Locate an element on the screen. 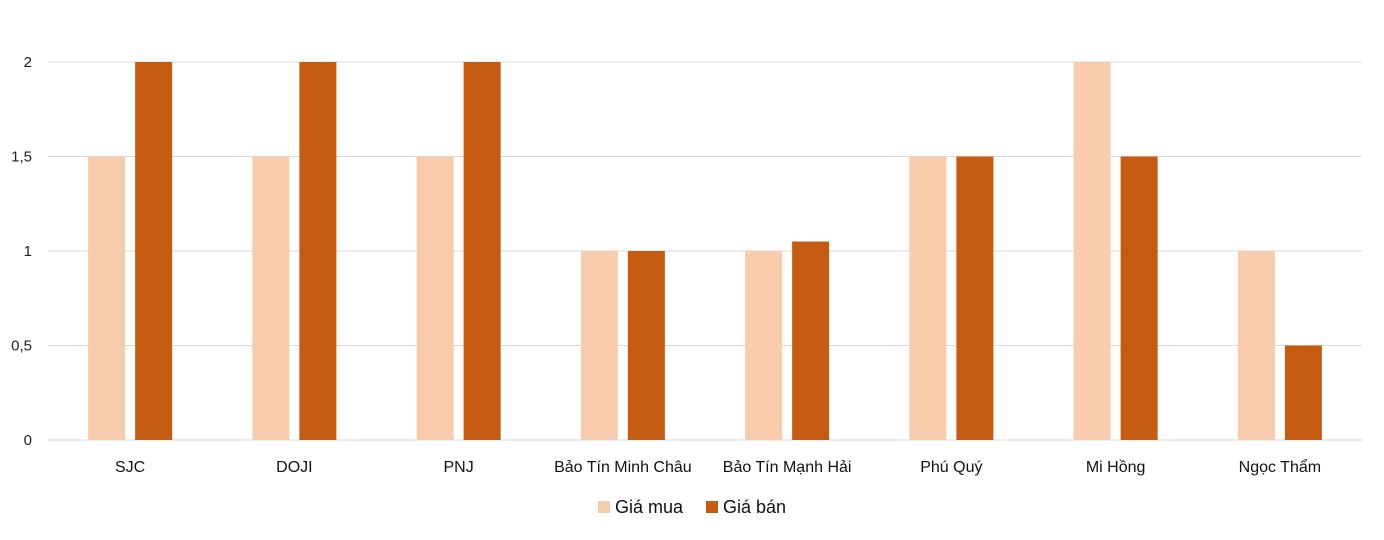  y-tick-label: 0 is located at coordinates (28, 440).